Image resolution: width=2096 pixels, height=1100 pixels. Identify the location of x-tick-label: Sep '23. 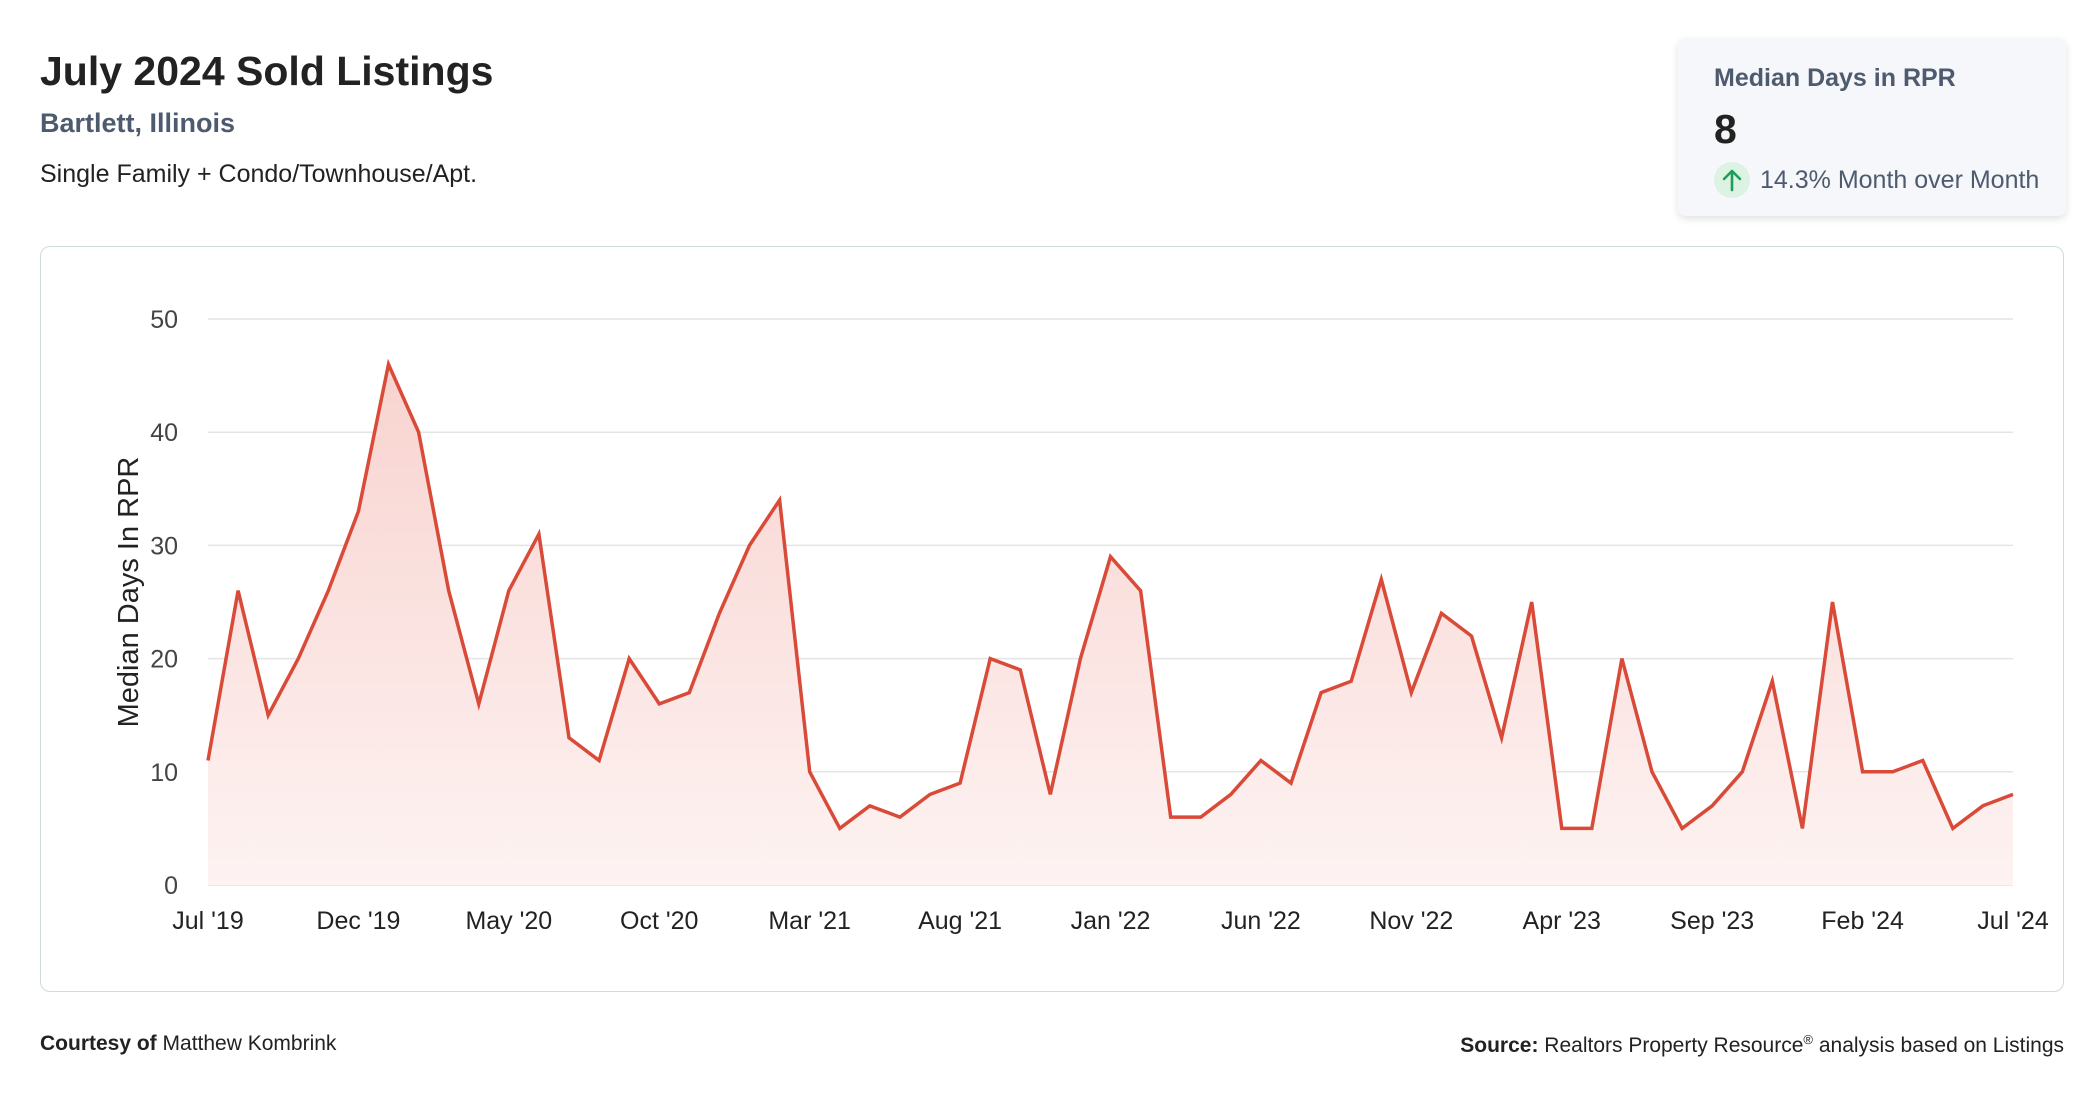
(1712, 921).